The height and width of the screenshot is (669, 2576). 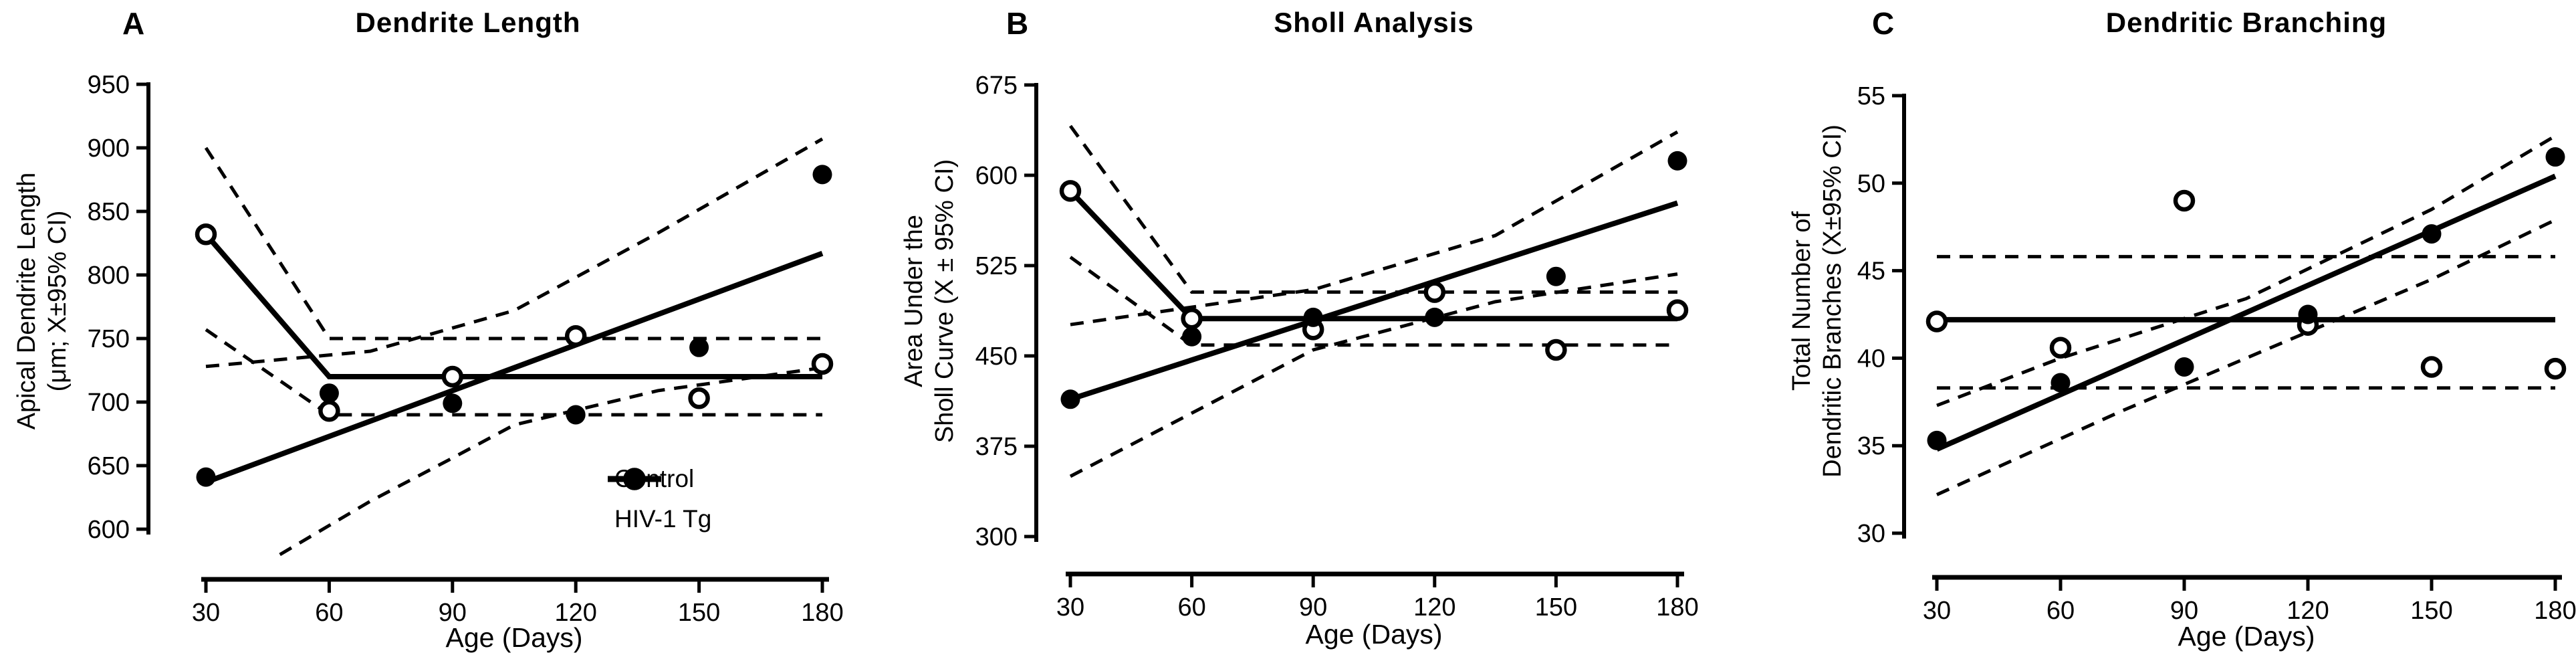 I want to click on panel-a-y-axis-label: Apical Dendrite Length (μm; X±95% CI), so click(x=42, y=301).